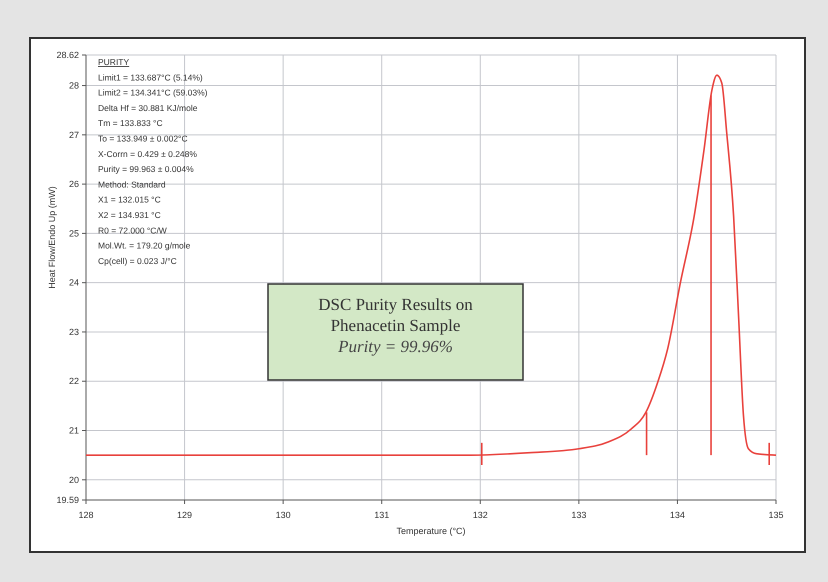 The image size is (828, 582). I want to click on annotation: Limit1 = 133.687°C (5.14%), so click(150, 77).